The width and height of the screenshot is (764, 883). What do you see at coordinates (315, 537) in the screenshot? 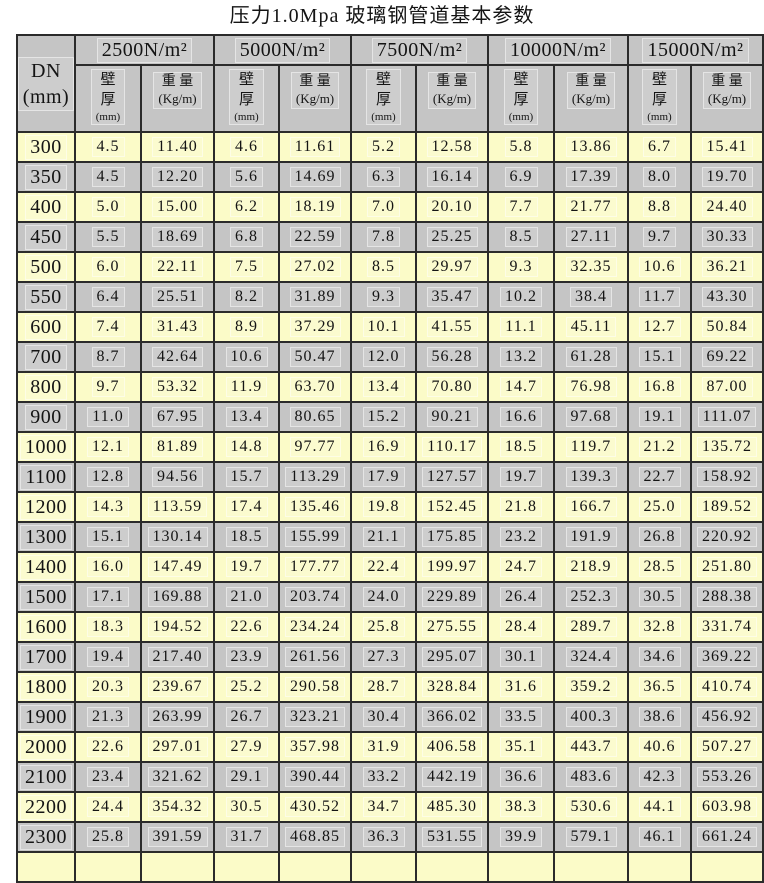
I see `weight-cell: 155.99` at bounding box center [315, 537].